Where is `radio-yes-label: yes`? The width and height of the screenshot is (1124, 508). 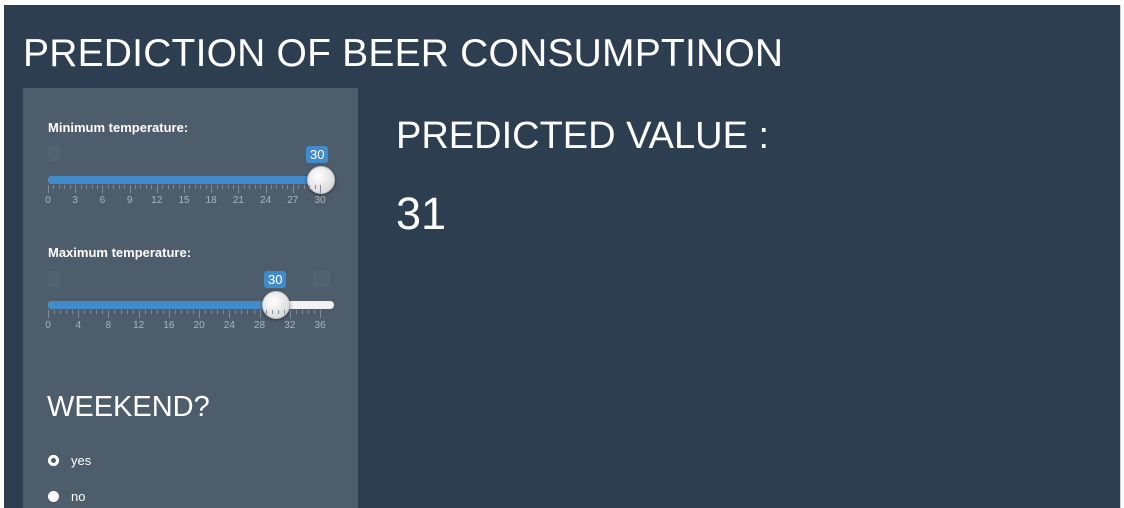
radio-yes-label: yes is located at coordinates (81, 460).